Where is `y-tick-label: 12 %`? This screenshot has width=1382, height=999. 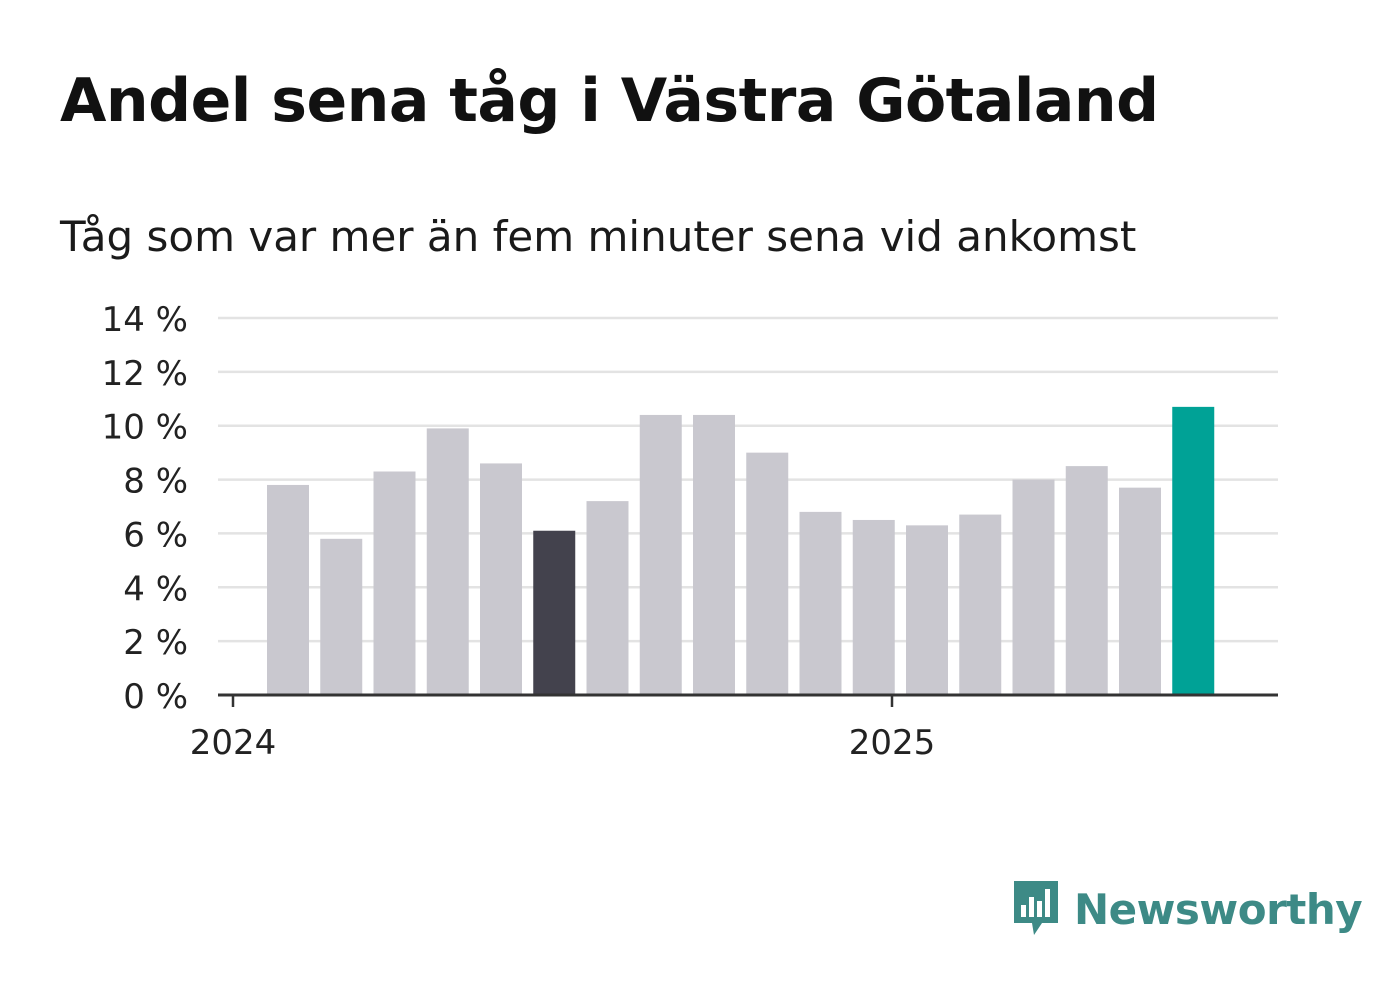
y-tick-label: 12 % is located at coordinates (145, 374).